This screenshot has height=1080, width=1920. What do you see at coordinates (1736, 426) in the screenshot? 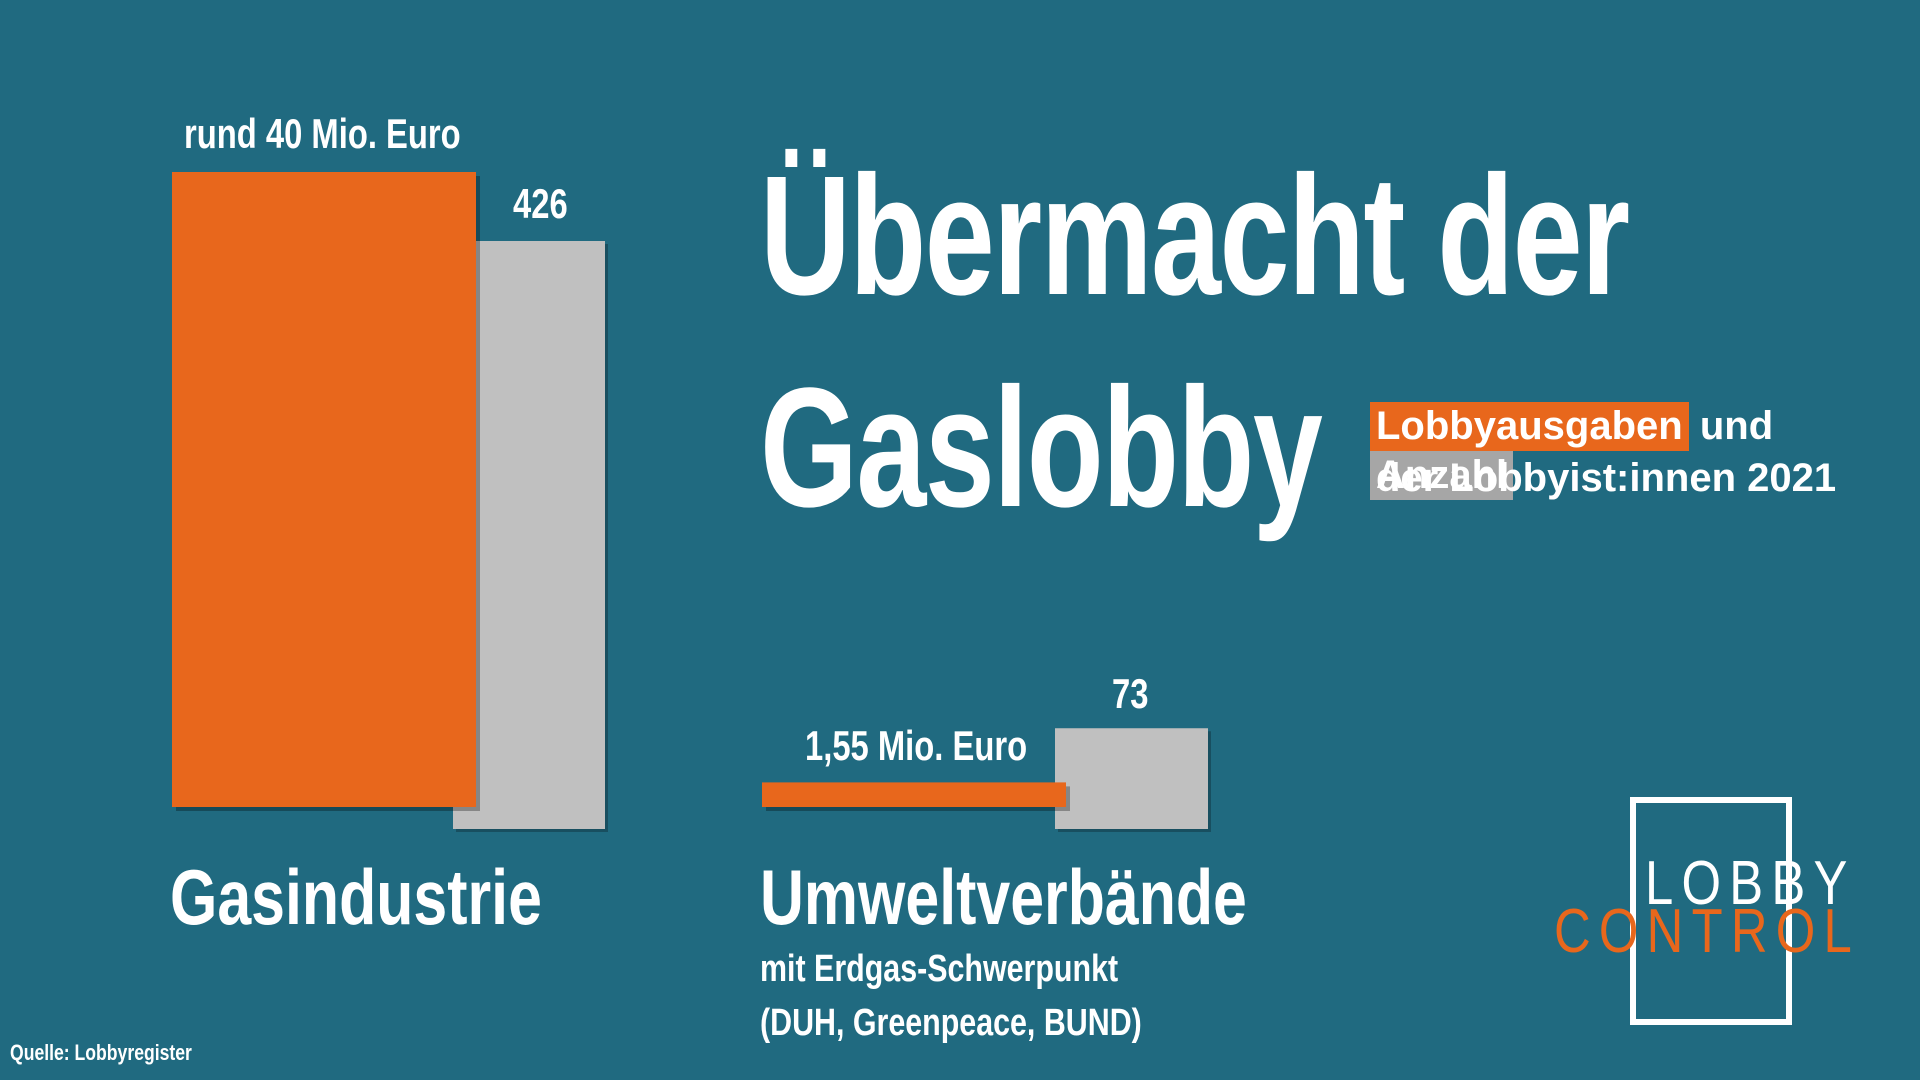
I see `legend-and: und` at bounding box center [1736, 426].